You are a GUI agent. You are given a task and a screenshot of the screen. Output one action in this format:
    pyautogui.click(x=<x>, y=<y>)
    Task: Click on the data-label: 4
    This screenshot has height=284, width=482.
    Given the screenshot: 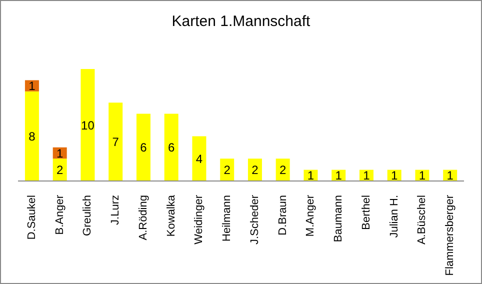 What is the action you would take?
    pyautogui.click(x=199, y=159)
    